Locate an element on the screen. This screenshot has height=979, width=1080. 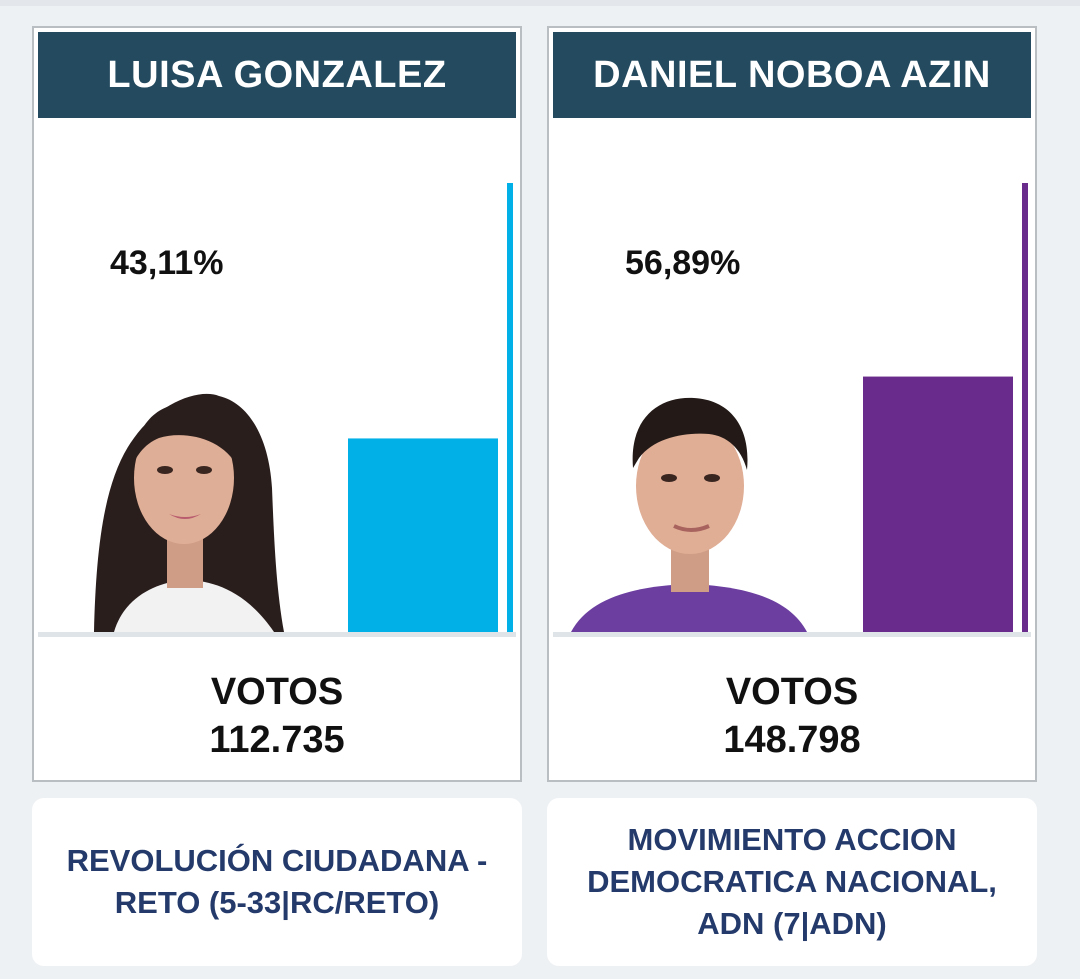
candidate-name-header: DANIEL NOBOA AZIN is located at coordinates (792, 75).